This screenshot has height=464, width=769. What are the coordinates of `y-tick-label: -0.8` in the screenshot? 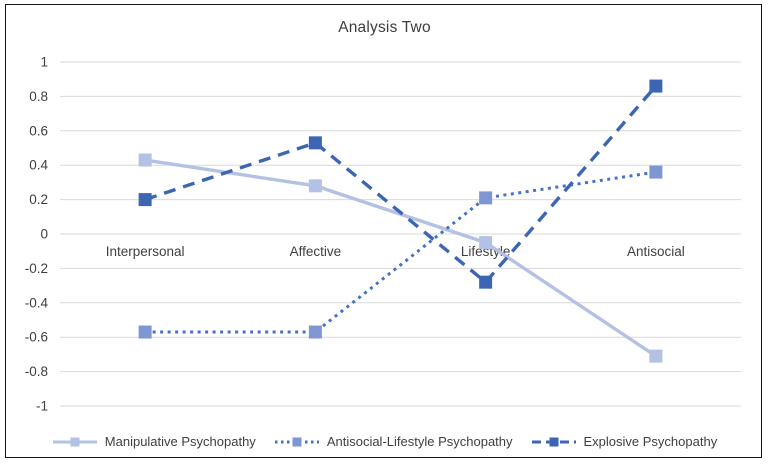 It's located at (36, 371).